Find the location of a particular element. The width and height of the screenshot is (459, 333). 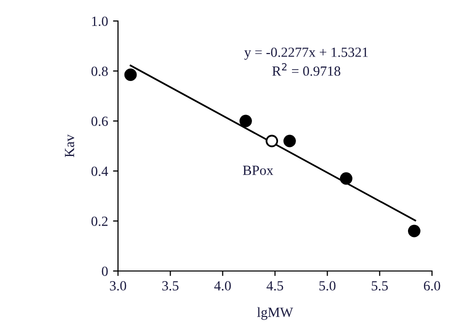

x-tick-label: 6.0 is located at coordinates (432, 286).